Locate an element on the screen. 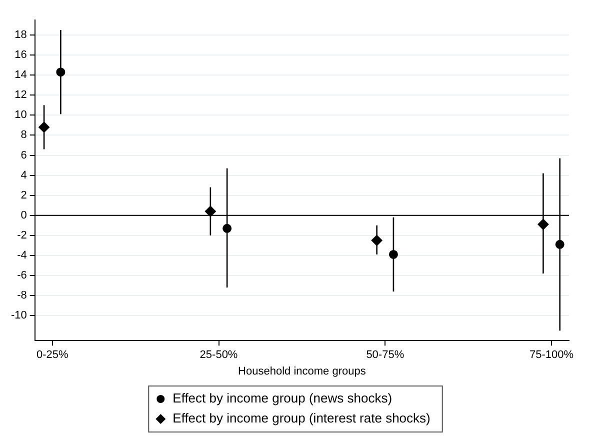 The width and height of the screenshot is (591, 446). legend-label: Effect by income group (interest rate shocks) is located at coordinates (301, 418).